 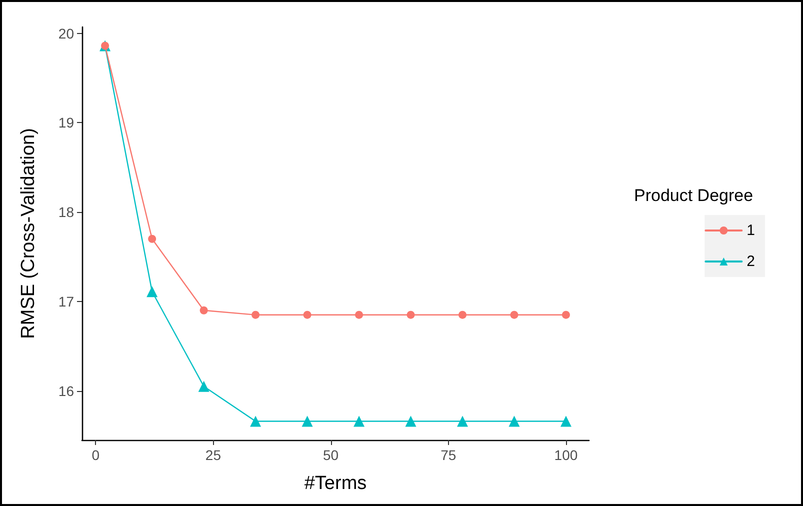 What do you see at coordinates (66, 33) in the screenshot?
I see `y-tick-label: 20` at bounding box center [66, 33].